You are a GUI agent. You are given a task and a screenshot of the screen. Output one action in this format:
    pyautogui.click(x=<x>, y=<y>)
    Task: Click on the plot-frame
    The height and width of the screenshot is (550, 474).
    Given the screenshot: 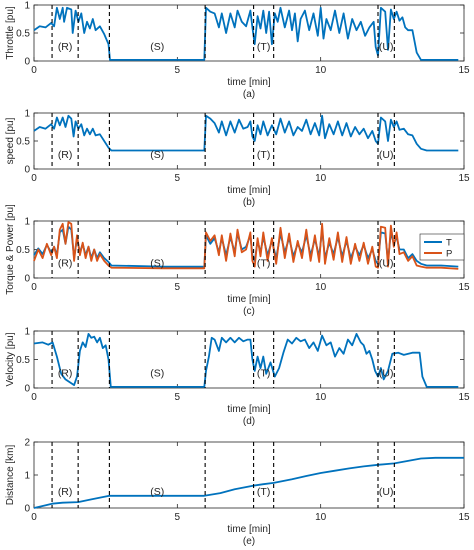 What is the action you would take?
    pyautogui.click(x=249, y=141)
    